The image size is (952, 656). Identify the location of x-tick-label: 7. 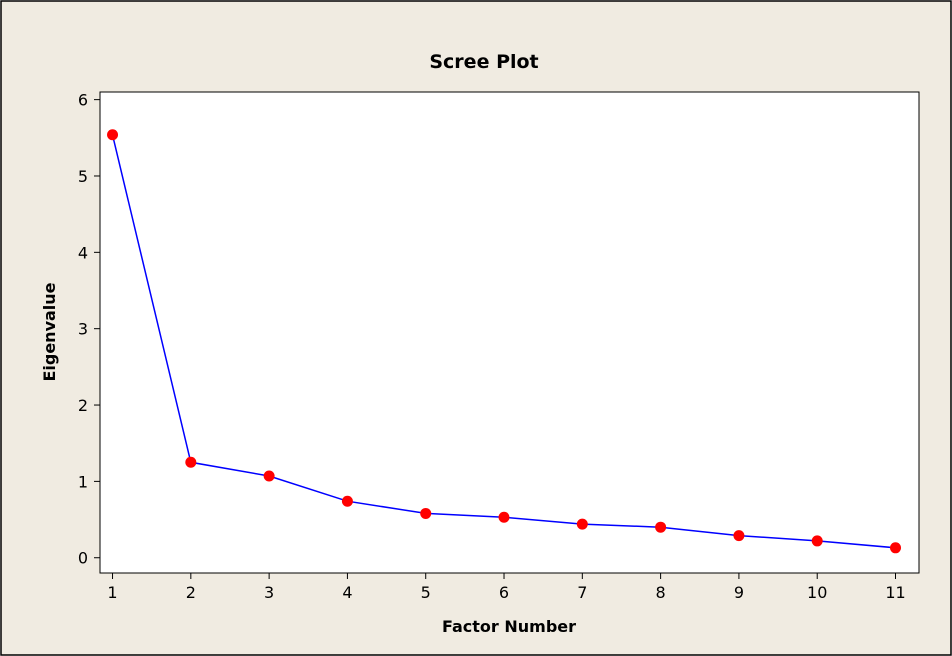
(582, 592).